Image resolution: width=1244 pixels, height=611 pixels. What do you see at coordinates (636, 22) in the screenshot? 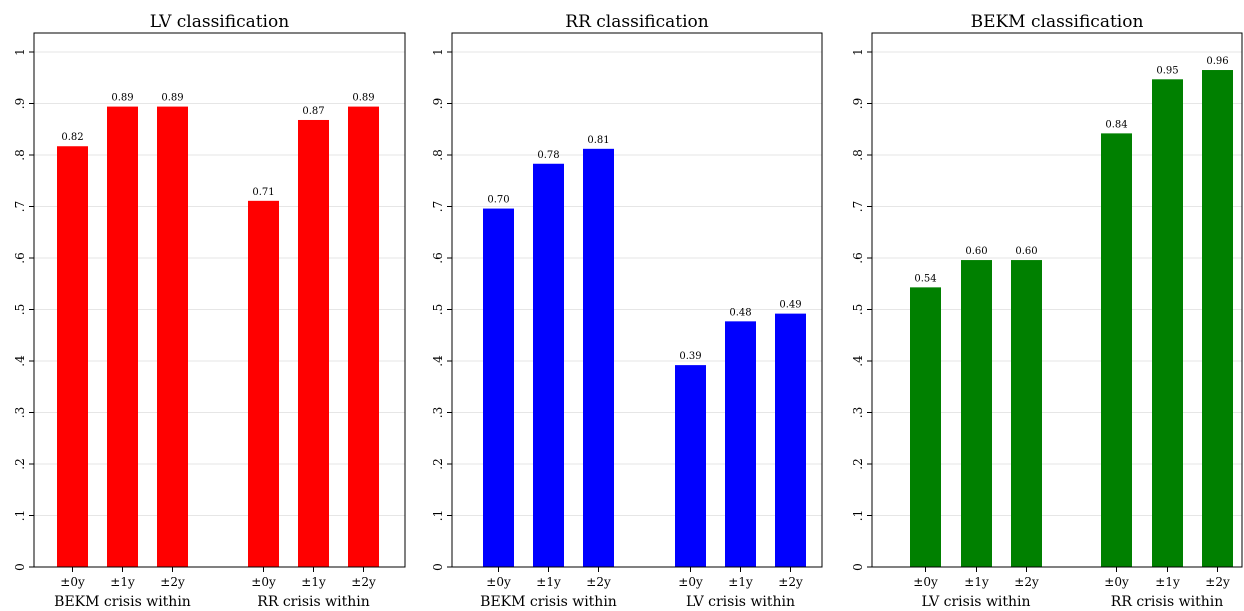
I see `chart-title: RR classification` at bounding box center [636, 22].